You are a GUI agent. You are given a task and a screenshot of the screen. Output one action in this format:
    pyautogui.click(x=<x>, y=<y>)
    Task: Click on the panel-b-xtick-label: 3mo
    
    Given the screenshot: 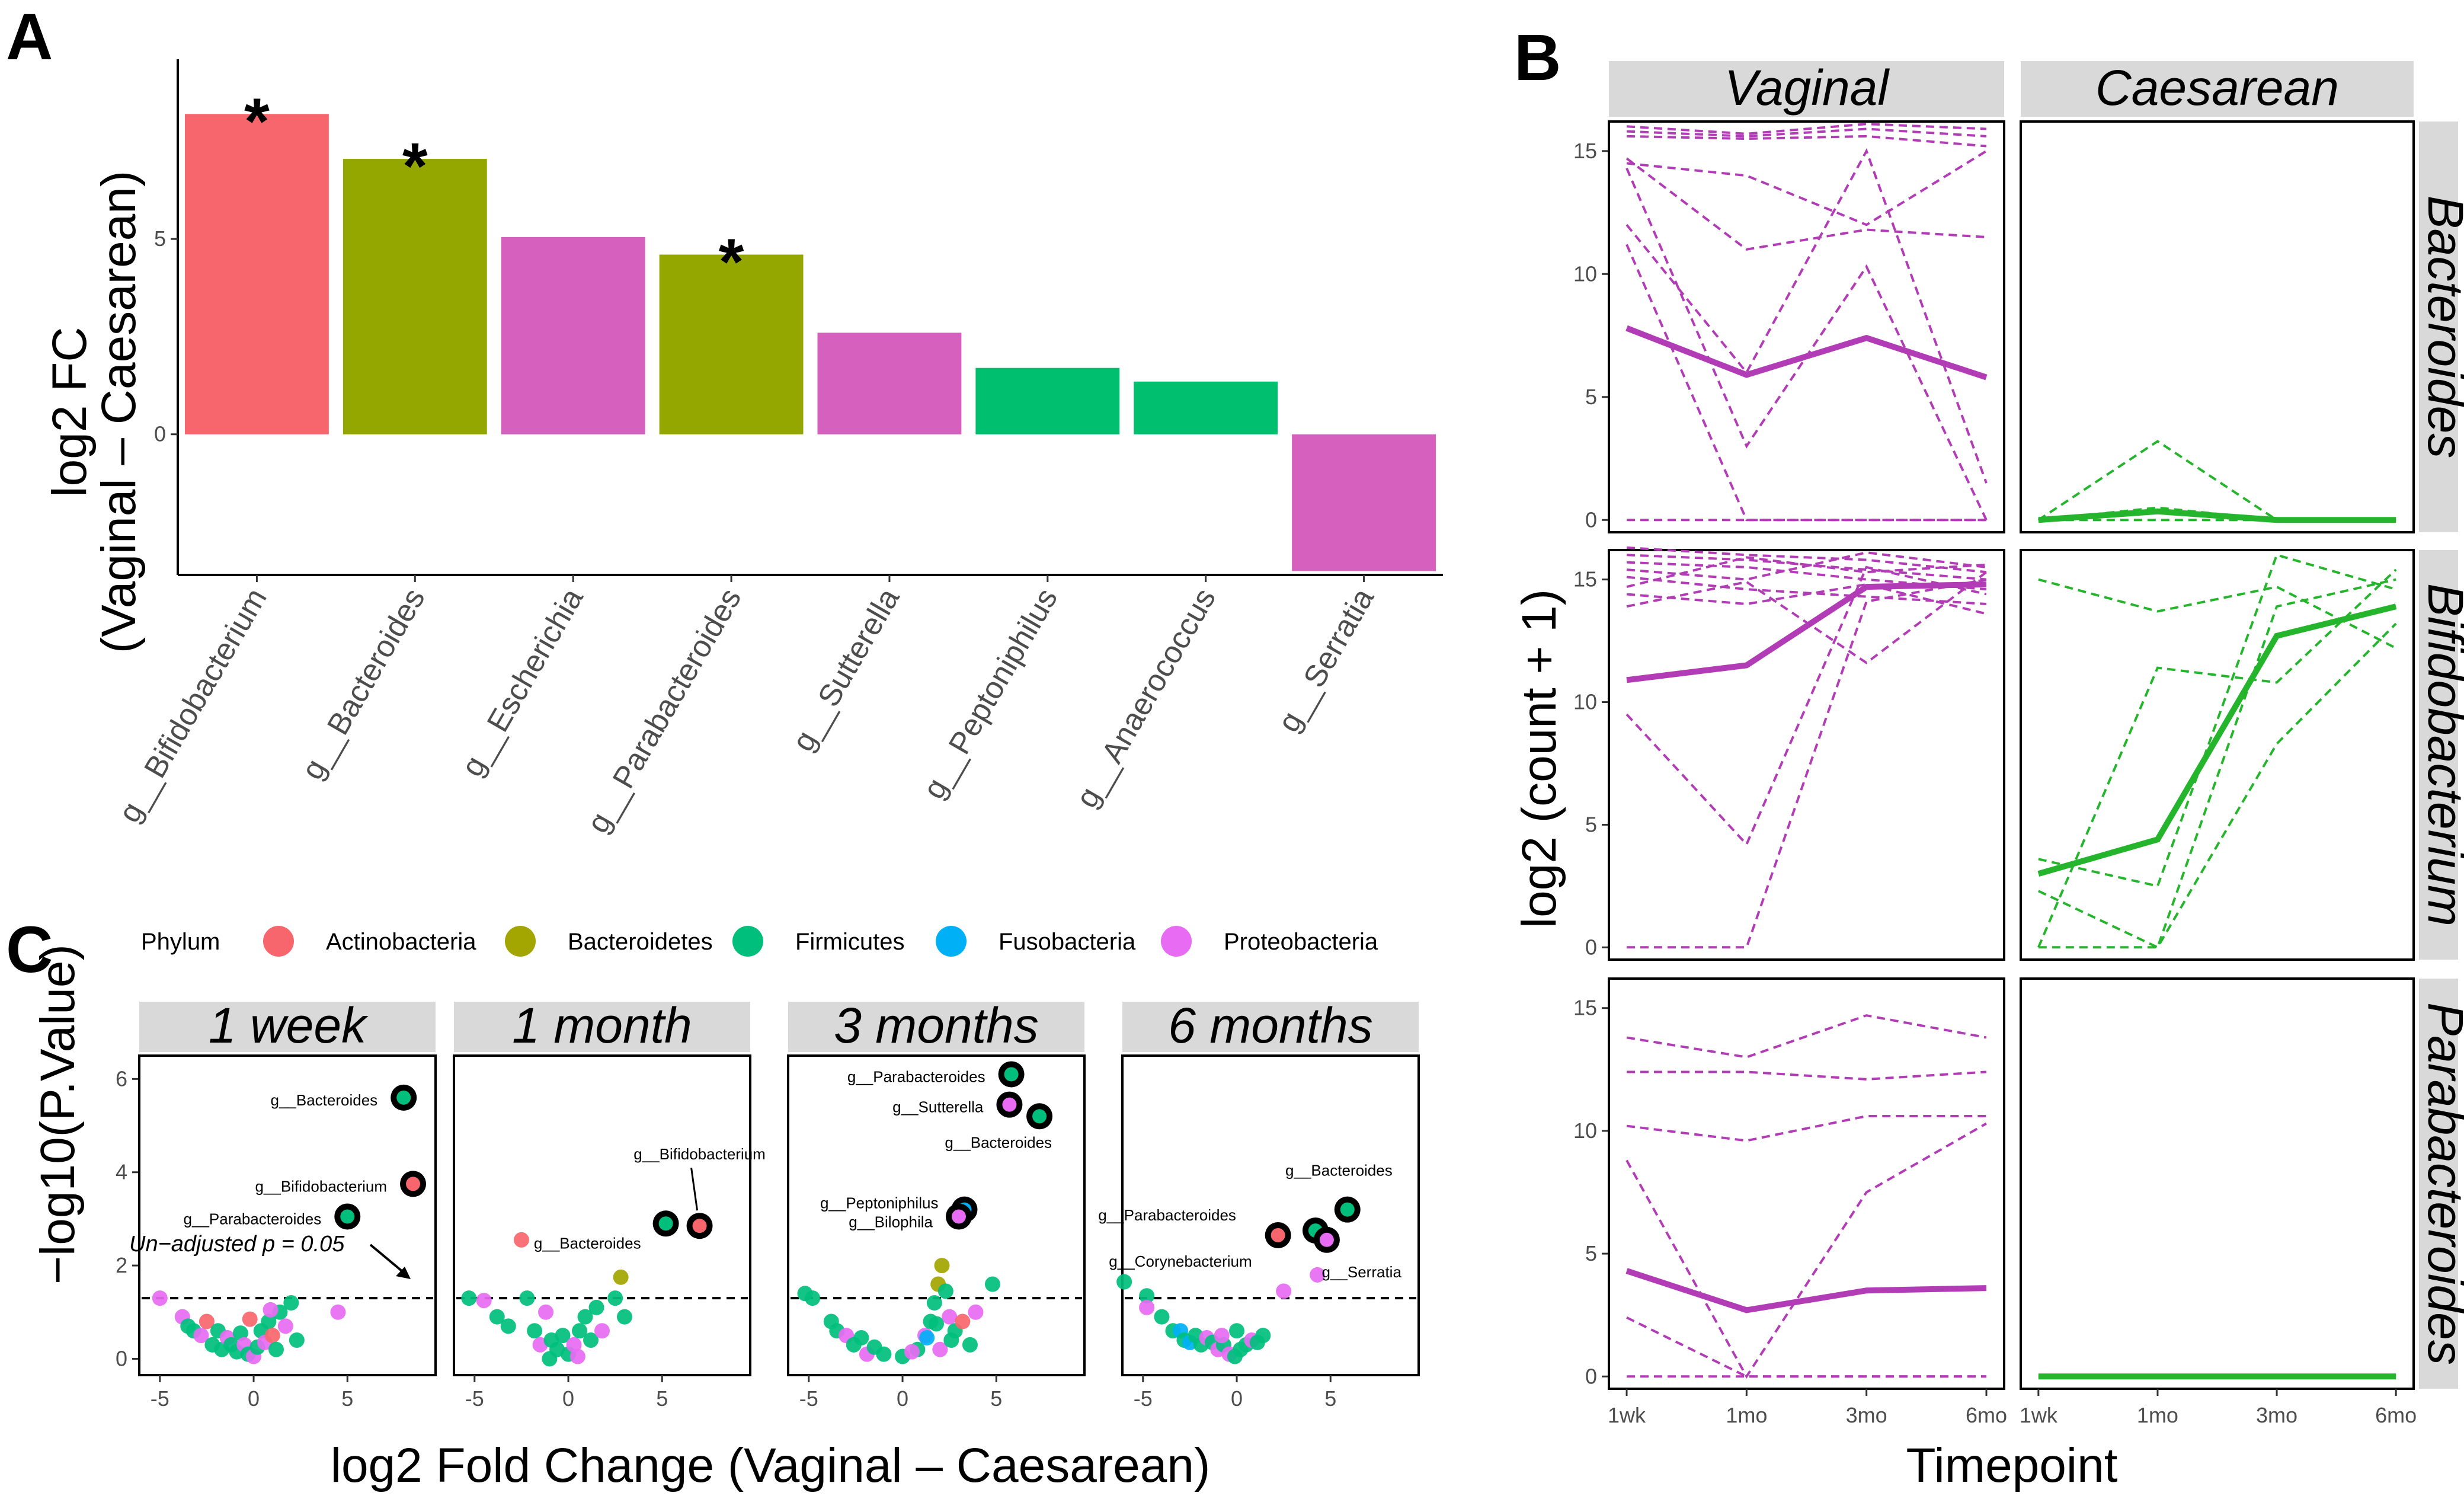 What is the action you would take?
    pyautogui.click(x=1866, y=1415)
    